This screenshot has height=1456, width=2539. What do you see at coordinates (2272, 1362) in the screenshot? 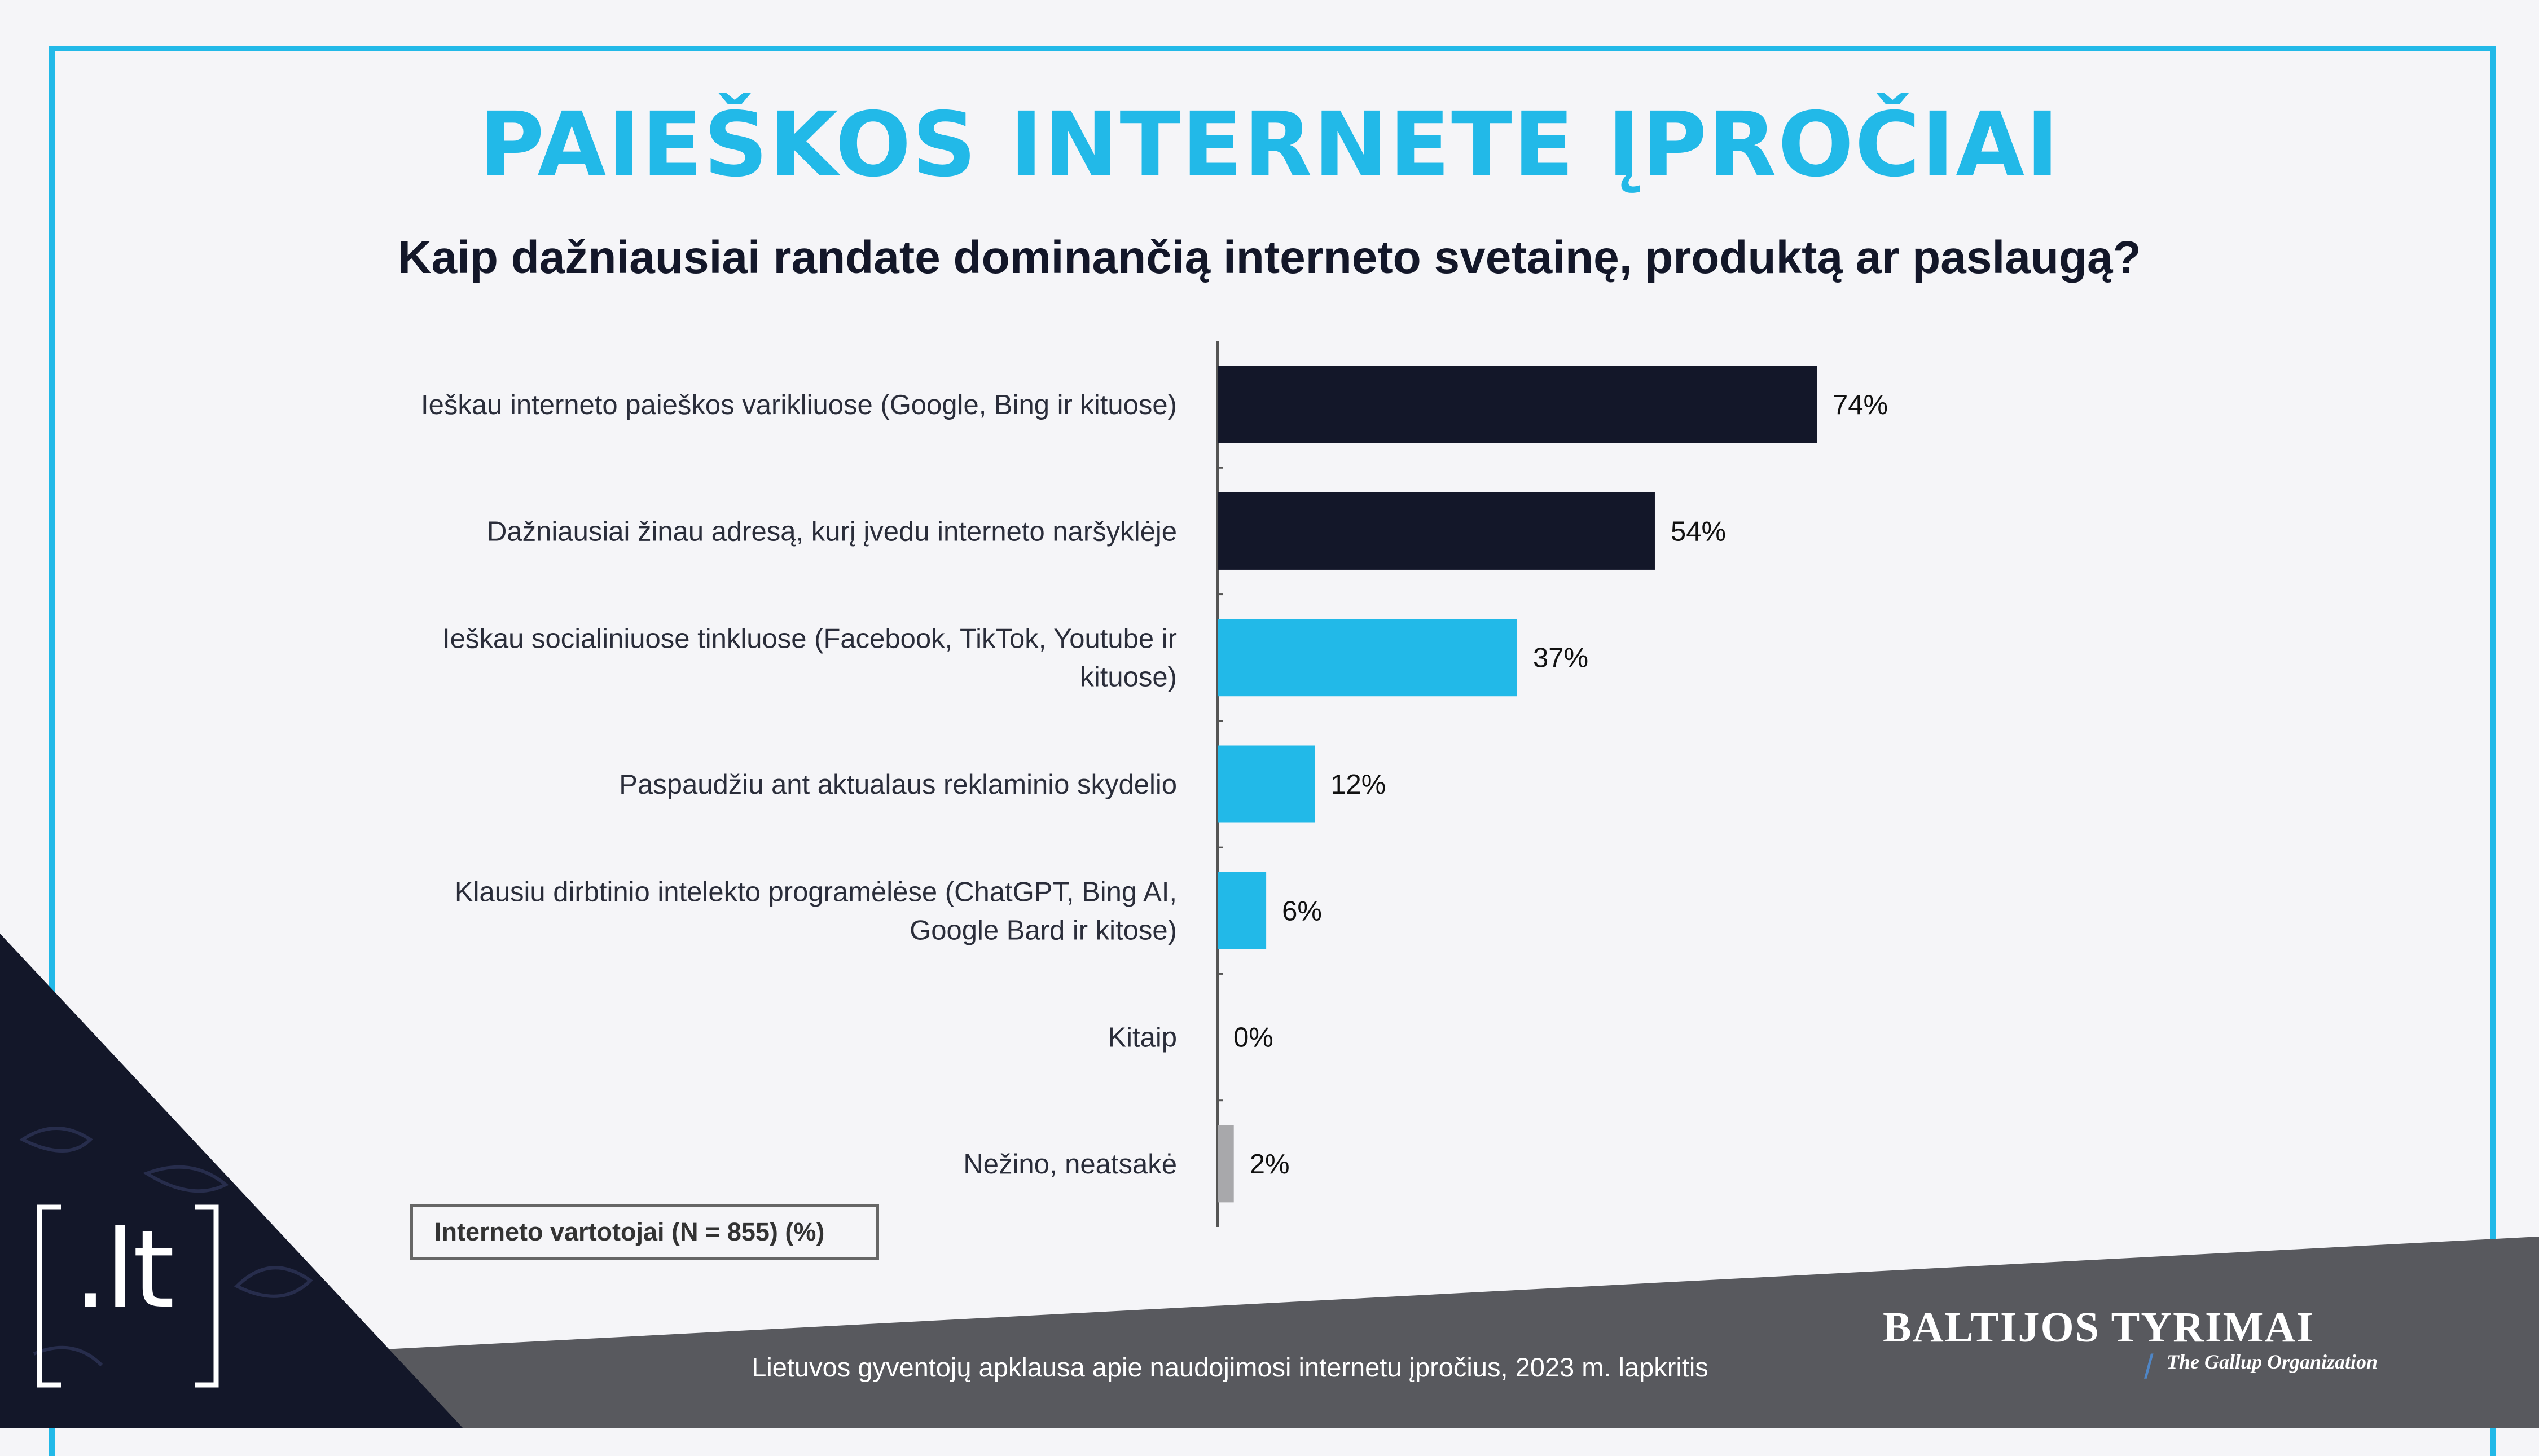
I see `brand-tagline: The Gallup Organization` at bounding box center [2272, 1362].